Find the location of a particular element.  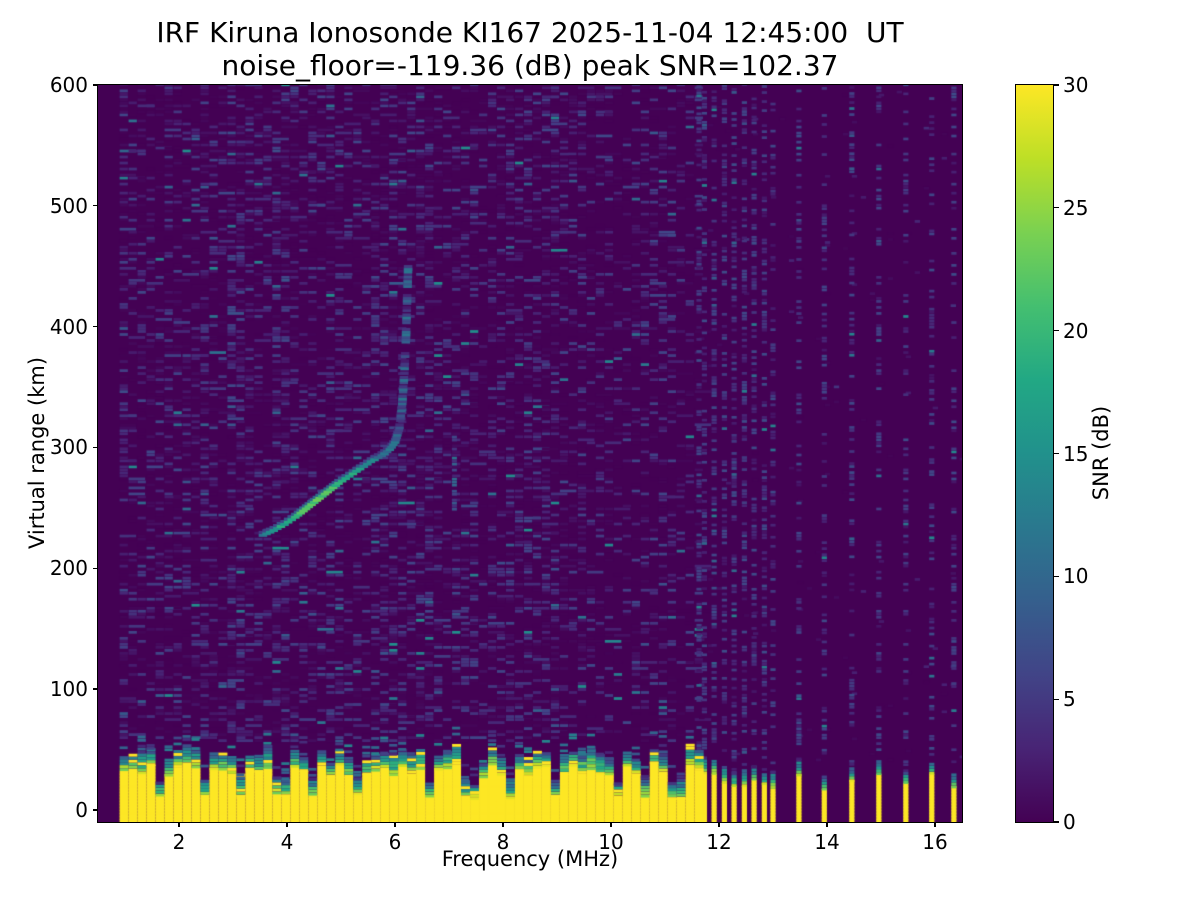

x-tick-label: 2 is located at coordinates (179, 842).